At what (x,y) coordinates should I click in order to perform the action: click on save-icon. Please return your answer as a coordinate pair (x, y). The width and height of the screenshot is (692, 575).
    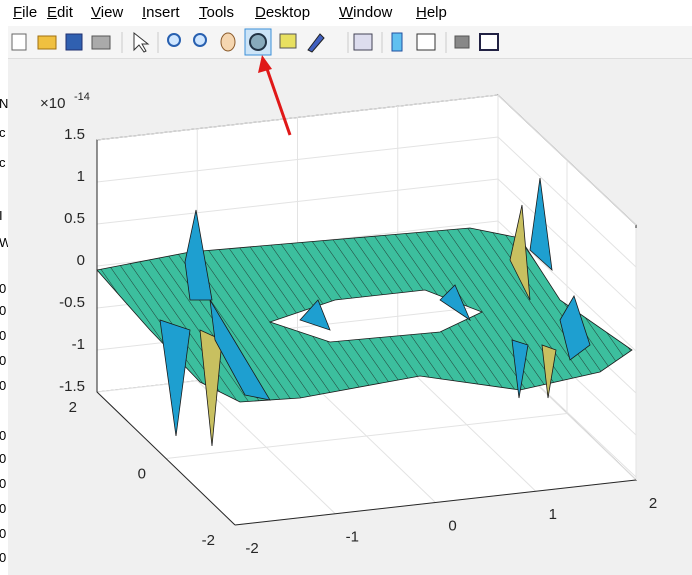
    Looking at the image, I should click on (74, 42).